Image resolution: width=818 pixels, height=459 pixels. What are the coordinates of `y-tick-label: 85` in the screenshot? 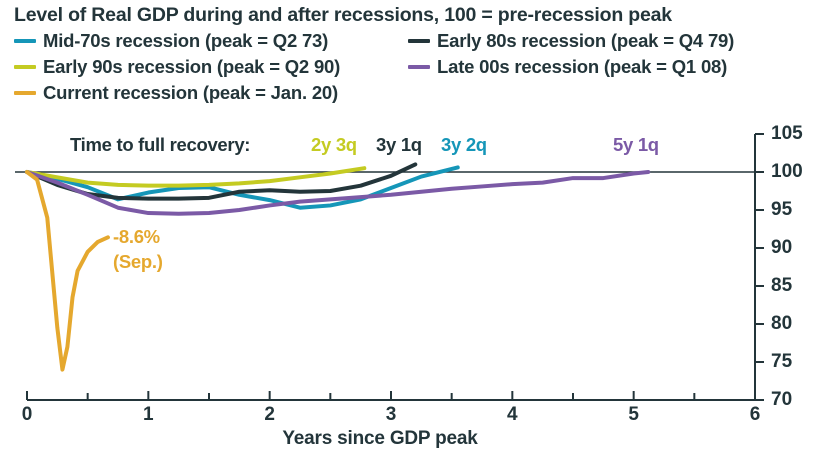 It's located at (782, 285).